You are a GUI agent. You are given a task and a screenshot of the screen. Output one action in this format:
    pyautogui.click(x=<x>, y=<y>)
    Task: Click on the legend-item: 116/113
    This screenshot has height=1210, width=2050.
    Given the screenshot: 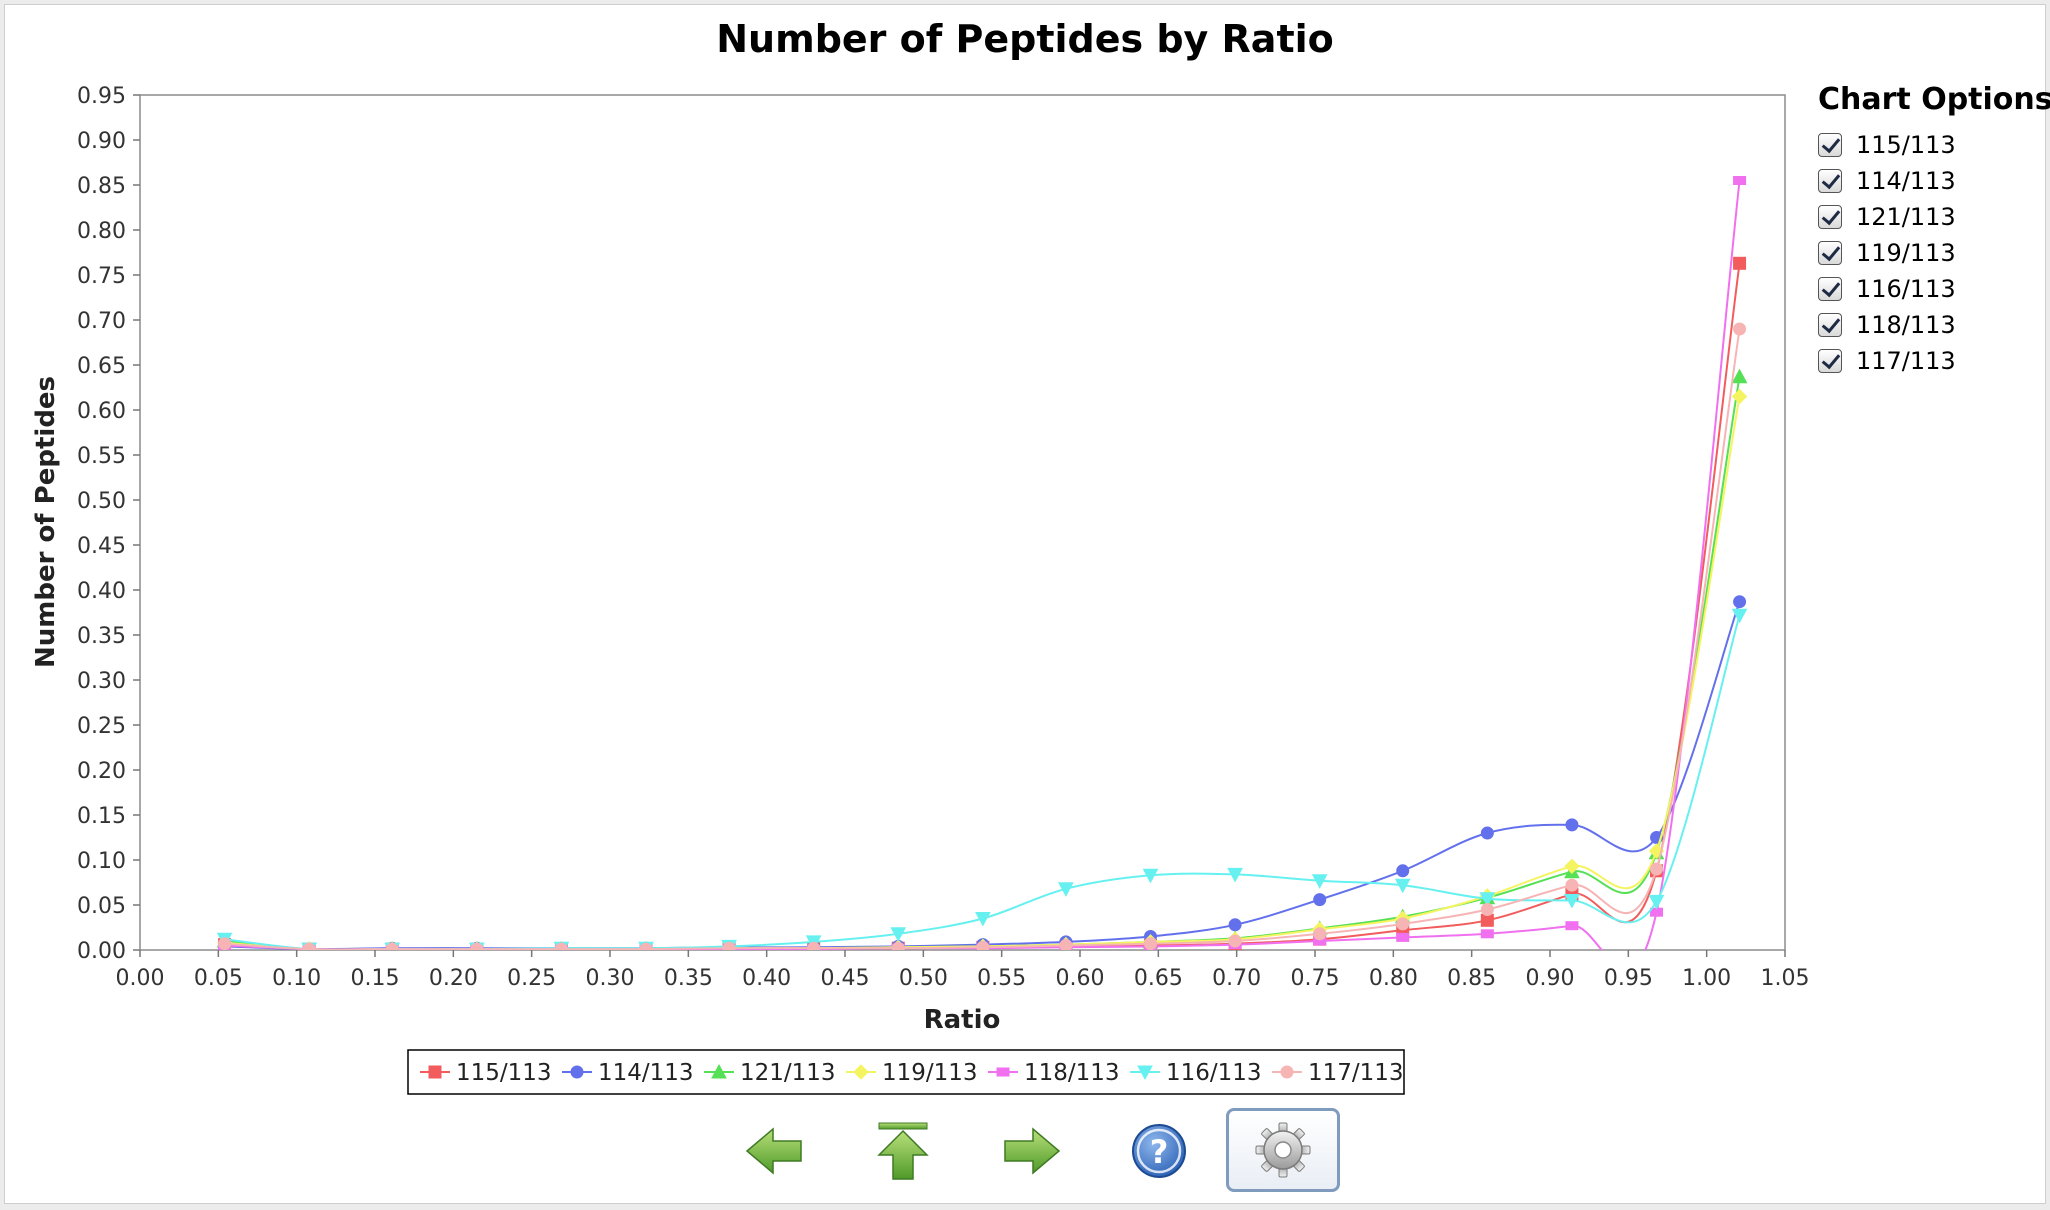 What is the action you would take?
    pyautogui.click(x=1196, y=1073)
    